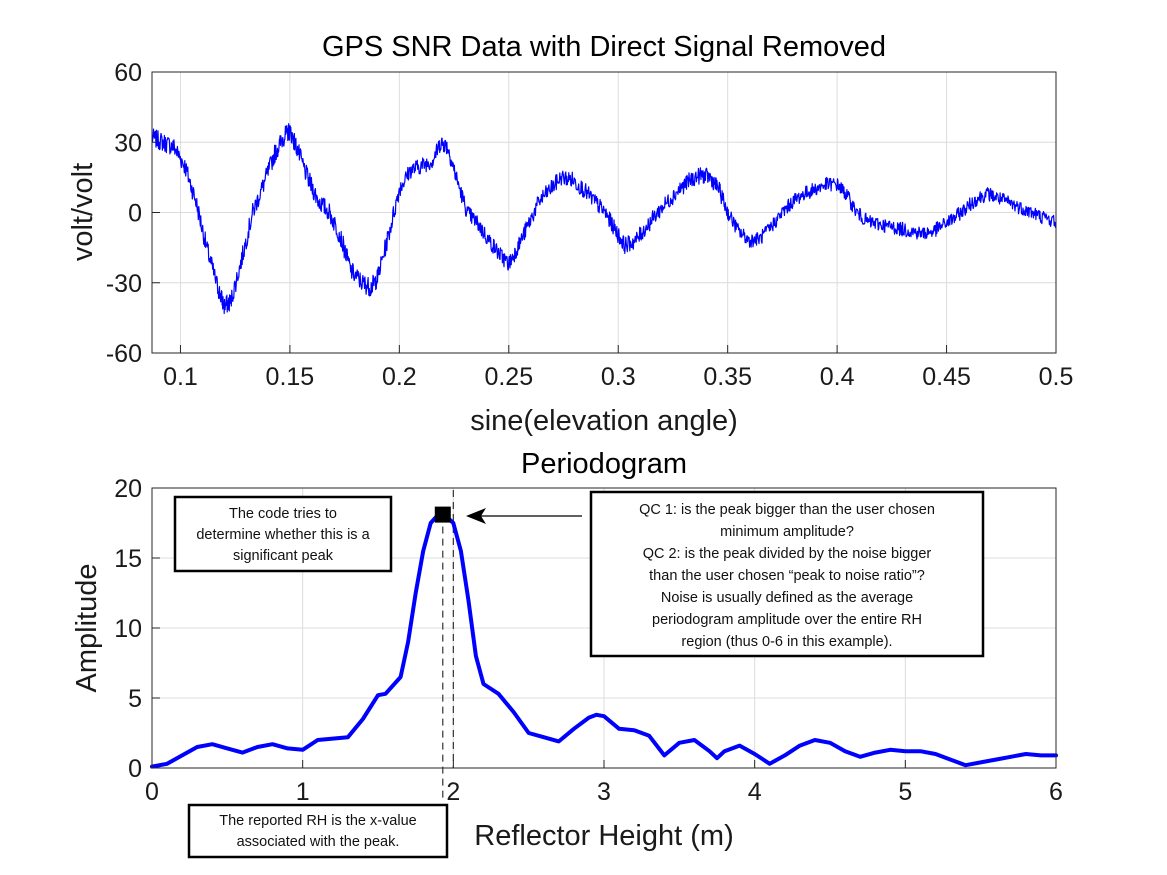  Describe the element at coordinates (318, 842) in the screenshot. I see `bottom-annotation-line-2: associated with the peak.` at that location.